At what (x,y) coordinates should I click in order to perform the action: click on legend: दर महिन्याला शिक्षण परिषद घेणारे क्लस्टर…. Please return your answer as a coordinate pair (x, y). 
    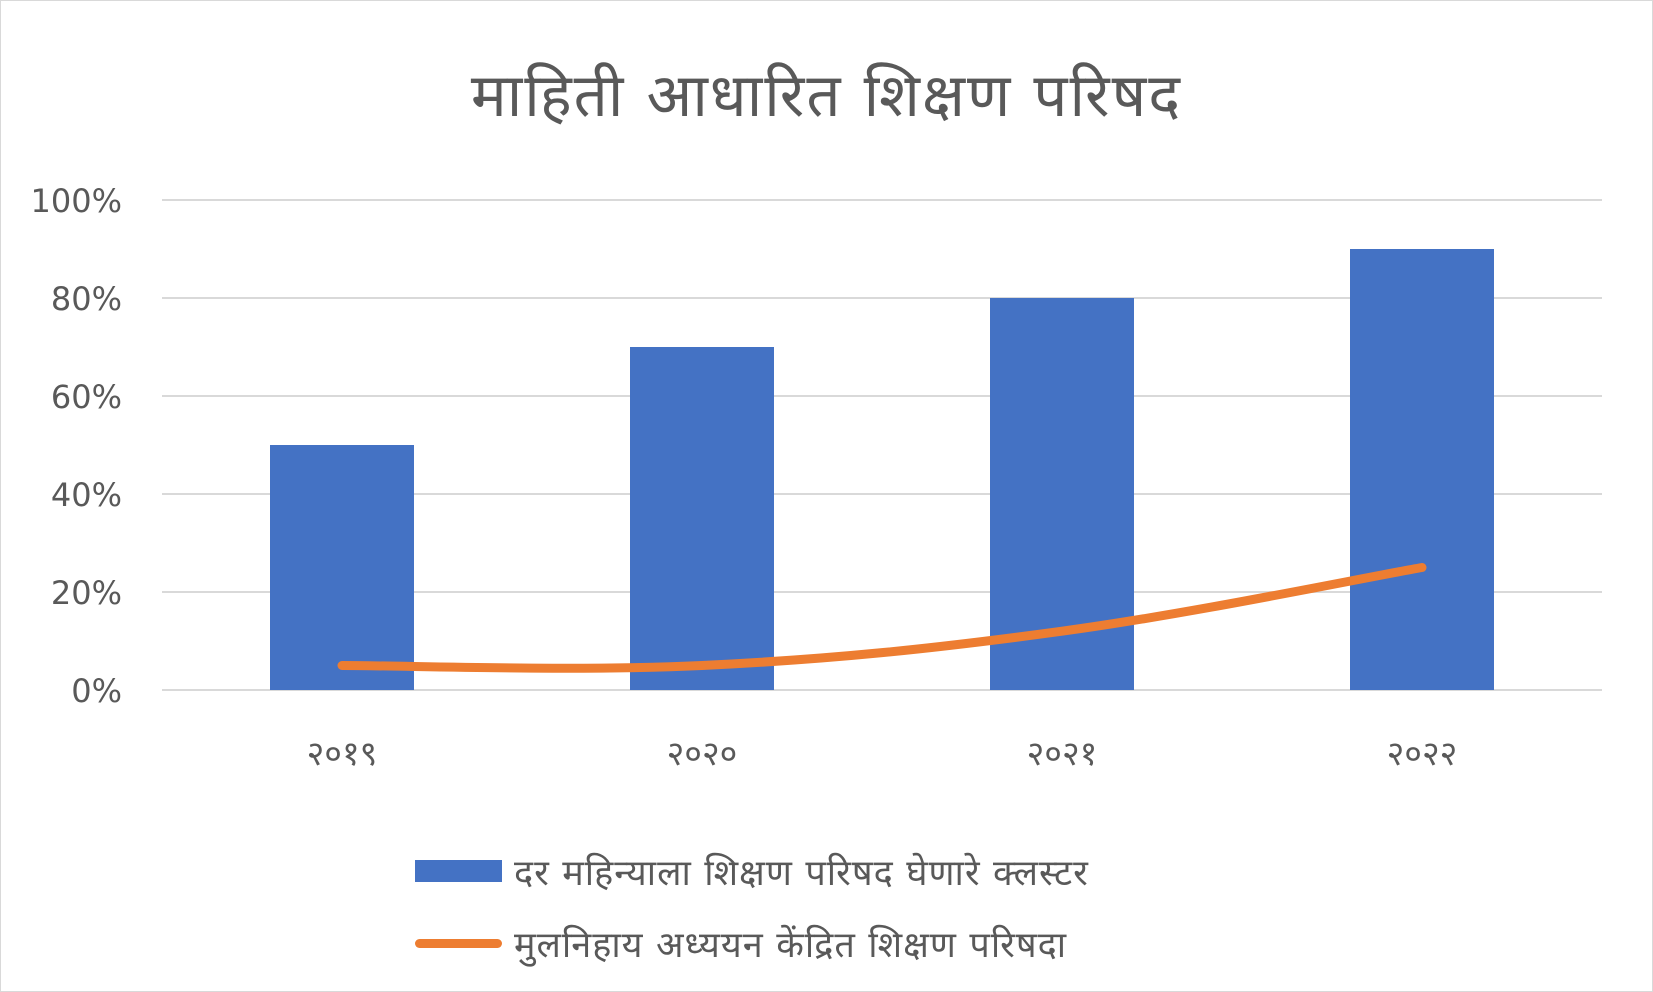
    Looking at the image, I should click on (752, 907).